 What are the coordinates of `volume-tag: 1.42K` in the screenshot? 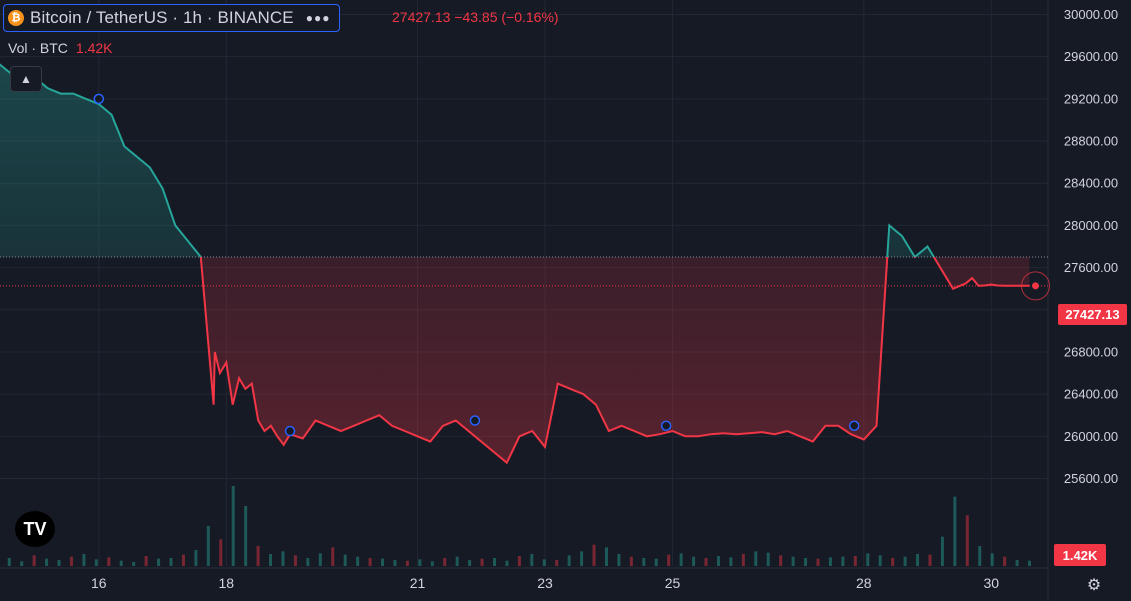 It's located at (1080, 555).